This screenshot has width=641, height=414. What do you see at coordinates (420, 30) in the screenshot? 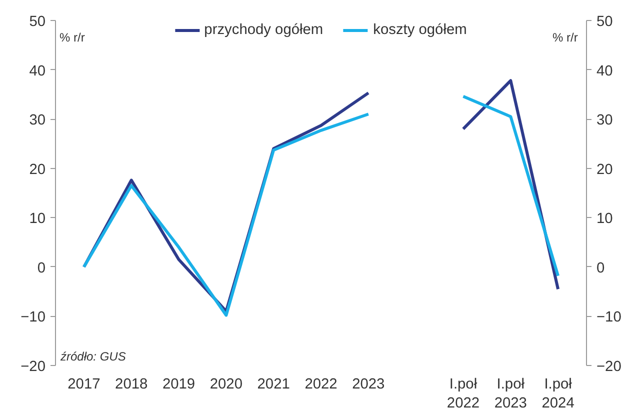
I see `legend-label: koszty ogółem` at bounding box center [420, 30].